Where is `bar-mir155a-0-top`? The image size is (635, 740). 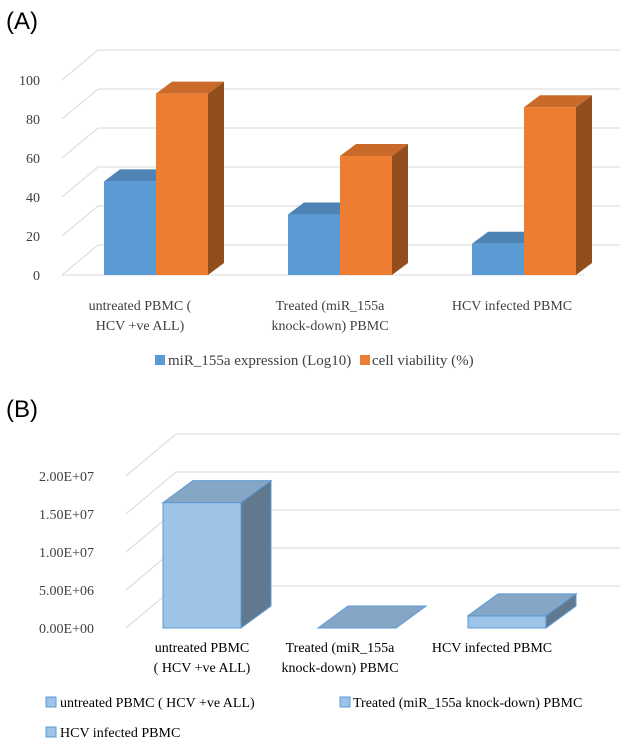
bar-mir155a-0-top is located at coordinates (138, 175).